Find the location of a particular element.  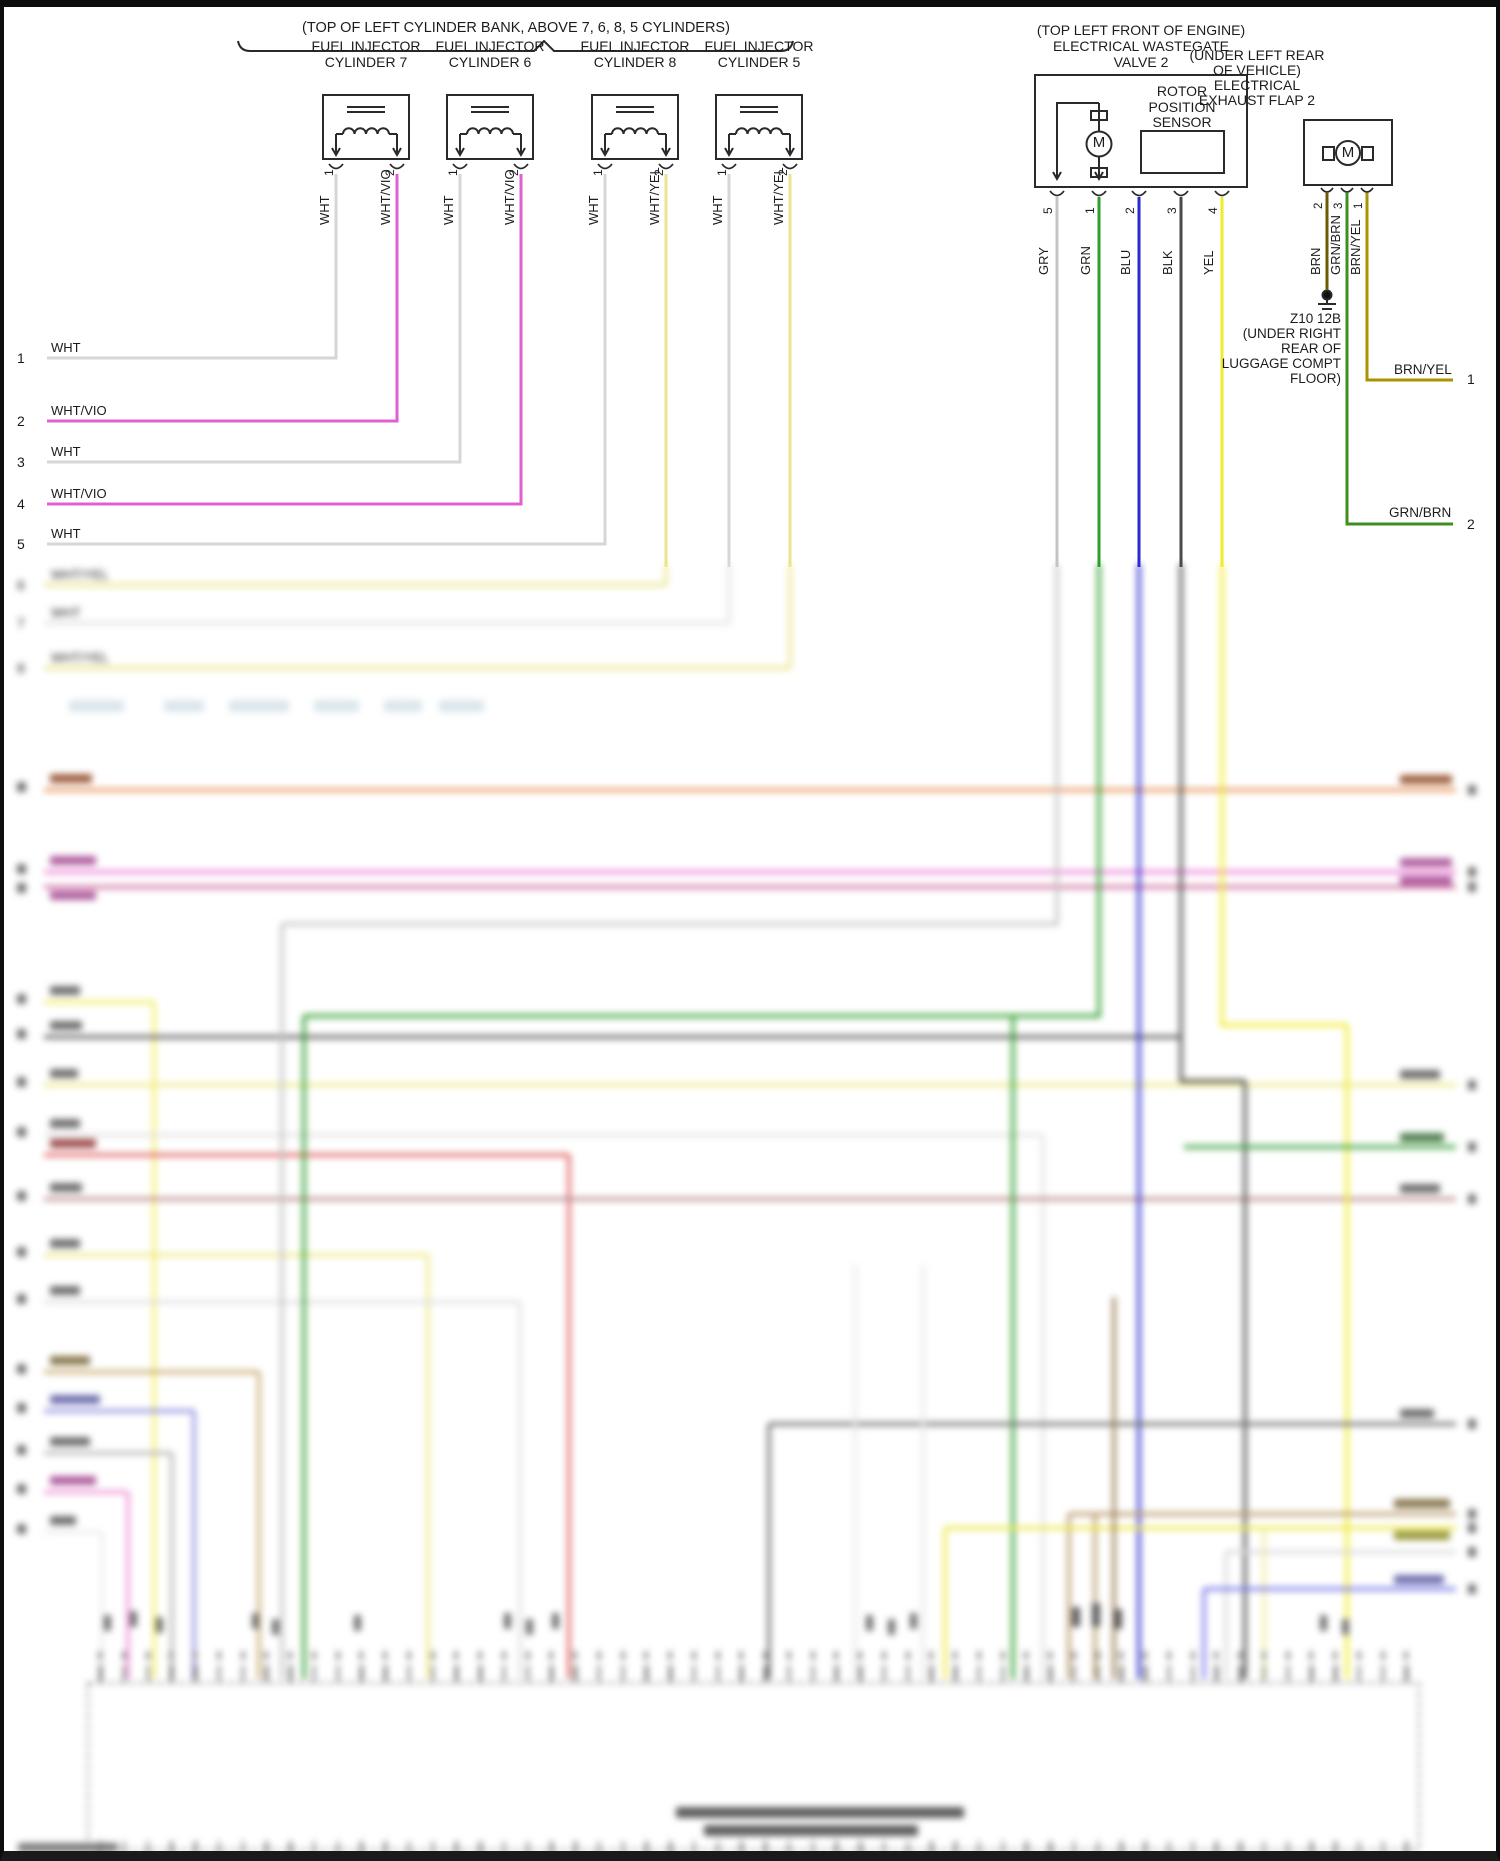

connector-caption-line1 is located at coordinates (820, 1812).